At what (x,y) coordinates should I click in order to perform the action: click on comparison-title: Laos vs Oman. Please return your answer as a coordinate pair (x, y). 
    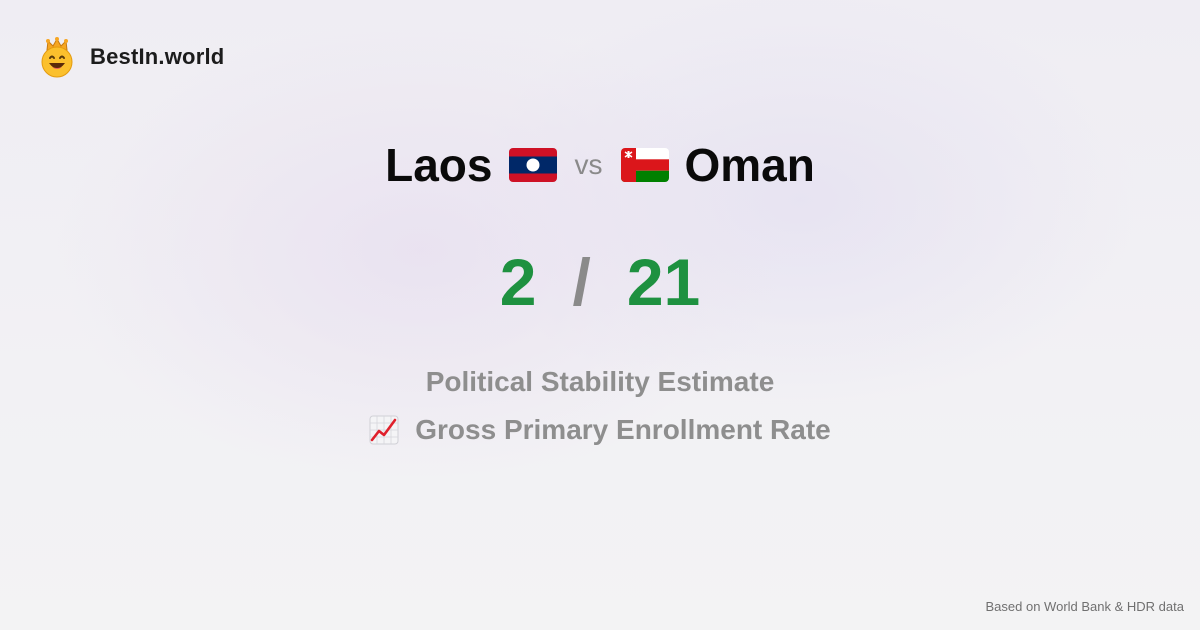
    Looking at the image, I should click on (600, 165).